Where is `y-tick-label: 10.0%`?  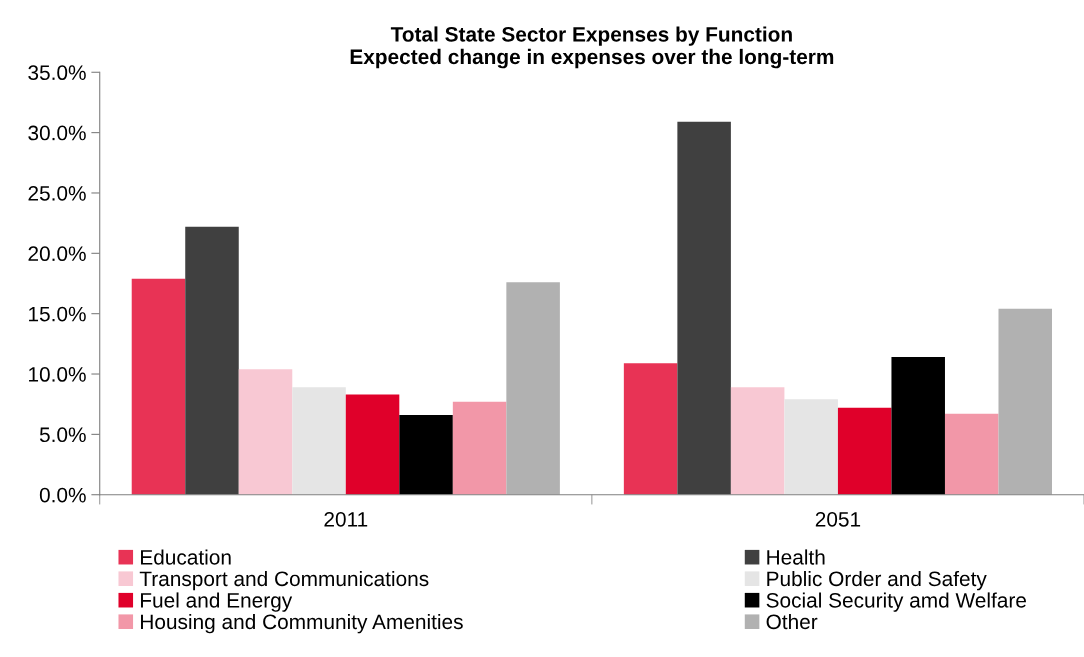 y-tick-label: 10.0% is located at coordinates (57, 374).